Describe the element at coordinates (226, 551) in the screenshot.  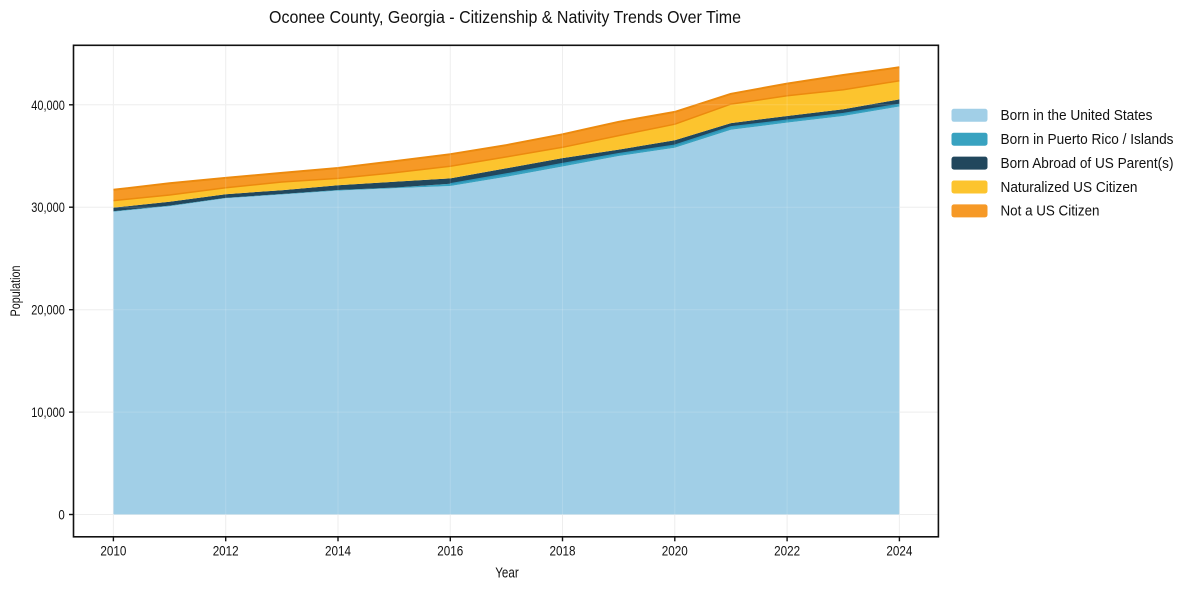
I see `svg-text: 2012` at that location.